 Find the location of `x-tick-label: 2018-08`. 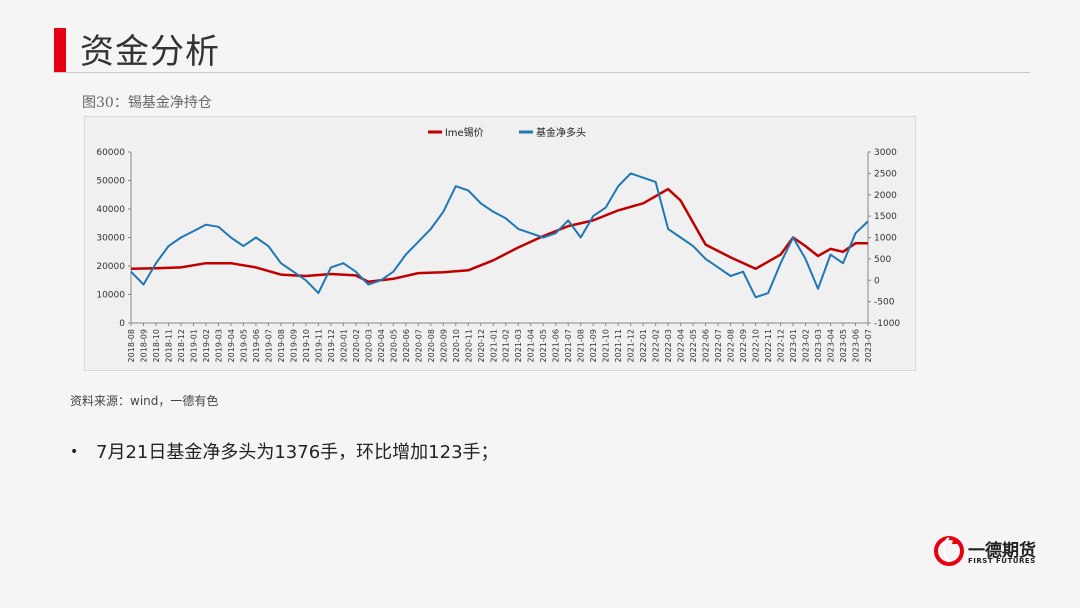

x-tick-label: 2018-08 is located at coordinates (131, 345).